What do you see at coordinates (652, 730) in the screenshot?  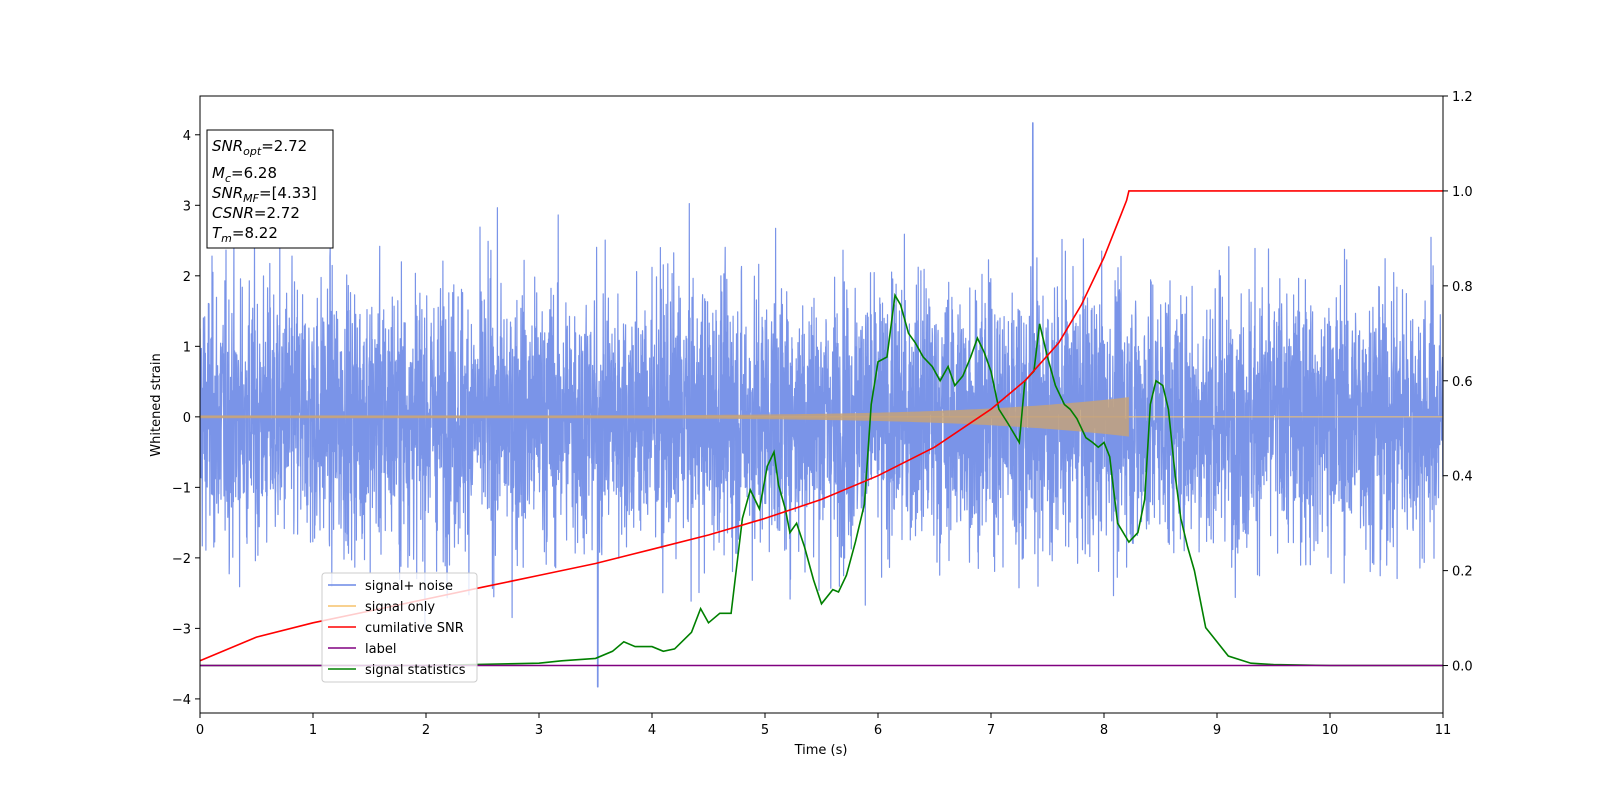 I see `x-tick-label: 4` at bounding box center [652, 730].